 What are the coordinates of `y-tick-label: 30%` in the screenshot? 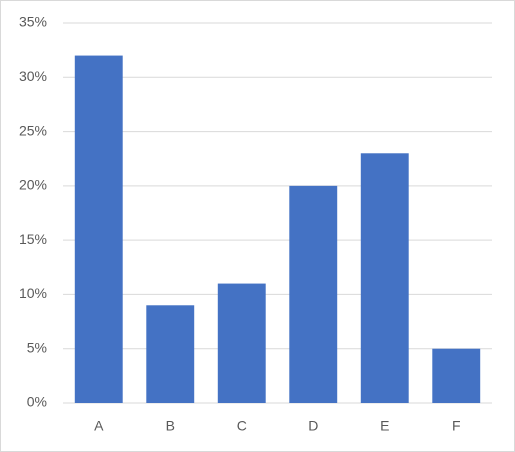 It's located at (33, 76).